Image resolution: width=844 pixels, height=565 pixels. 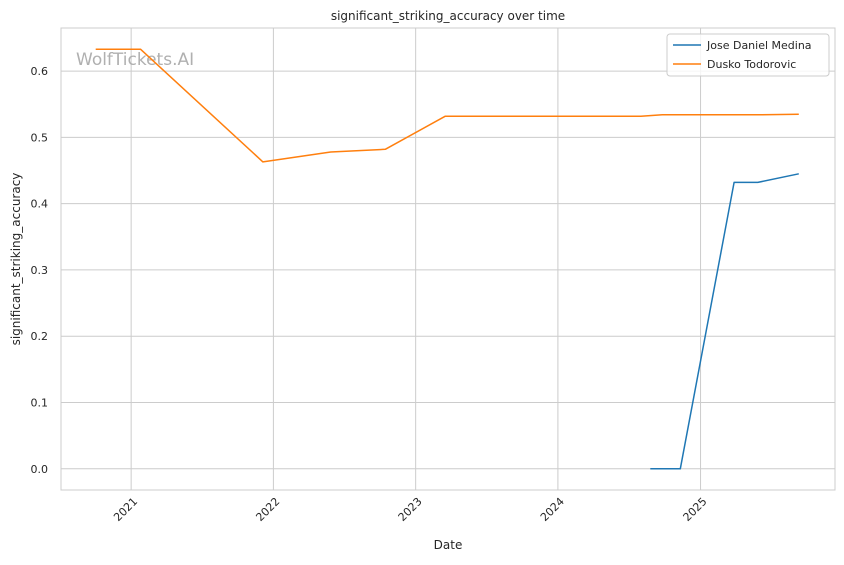 I want to click on legend-label: Jose Daniel Medina, so click(x=759, y=45).